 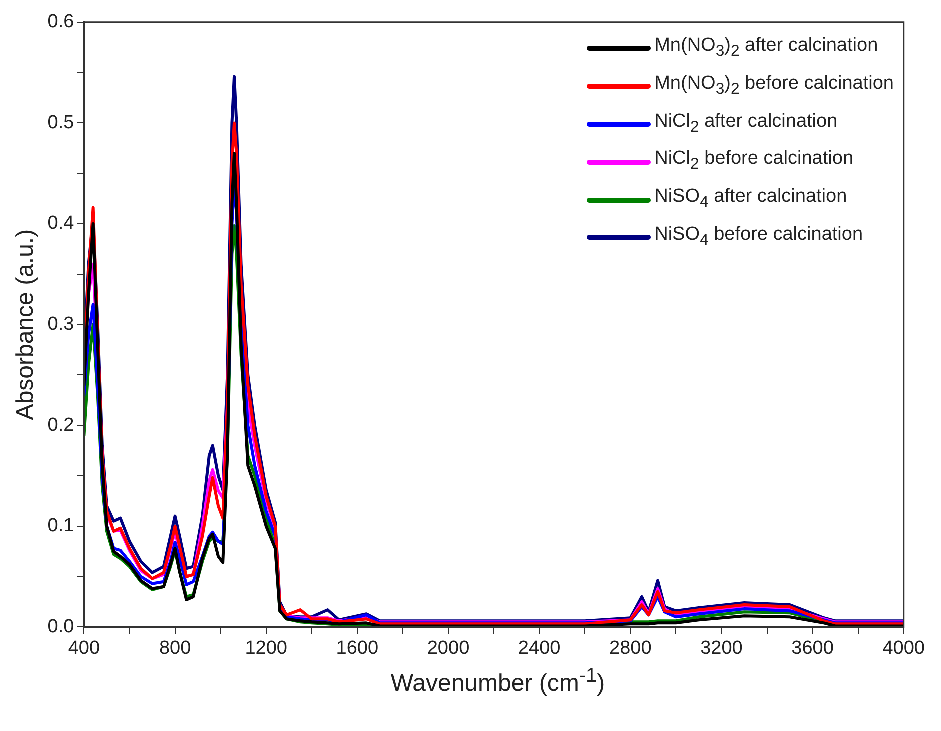 I want to click on y-tick-label: 0.4, so click(x=61, y=223).